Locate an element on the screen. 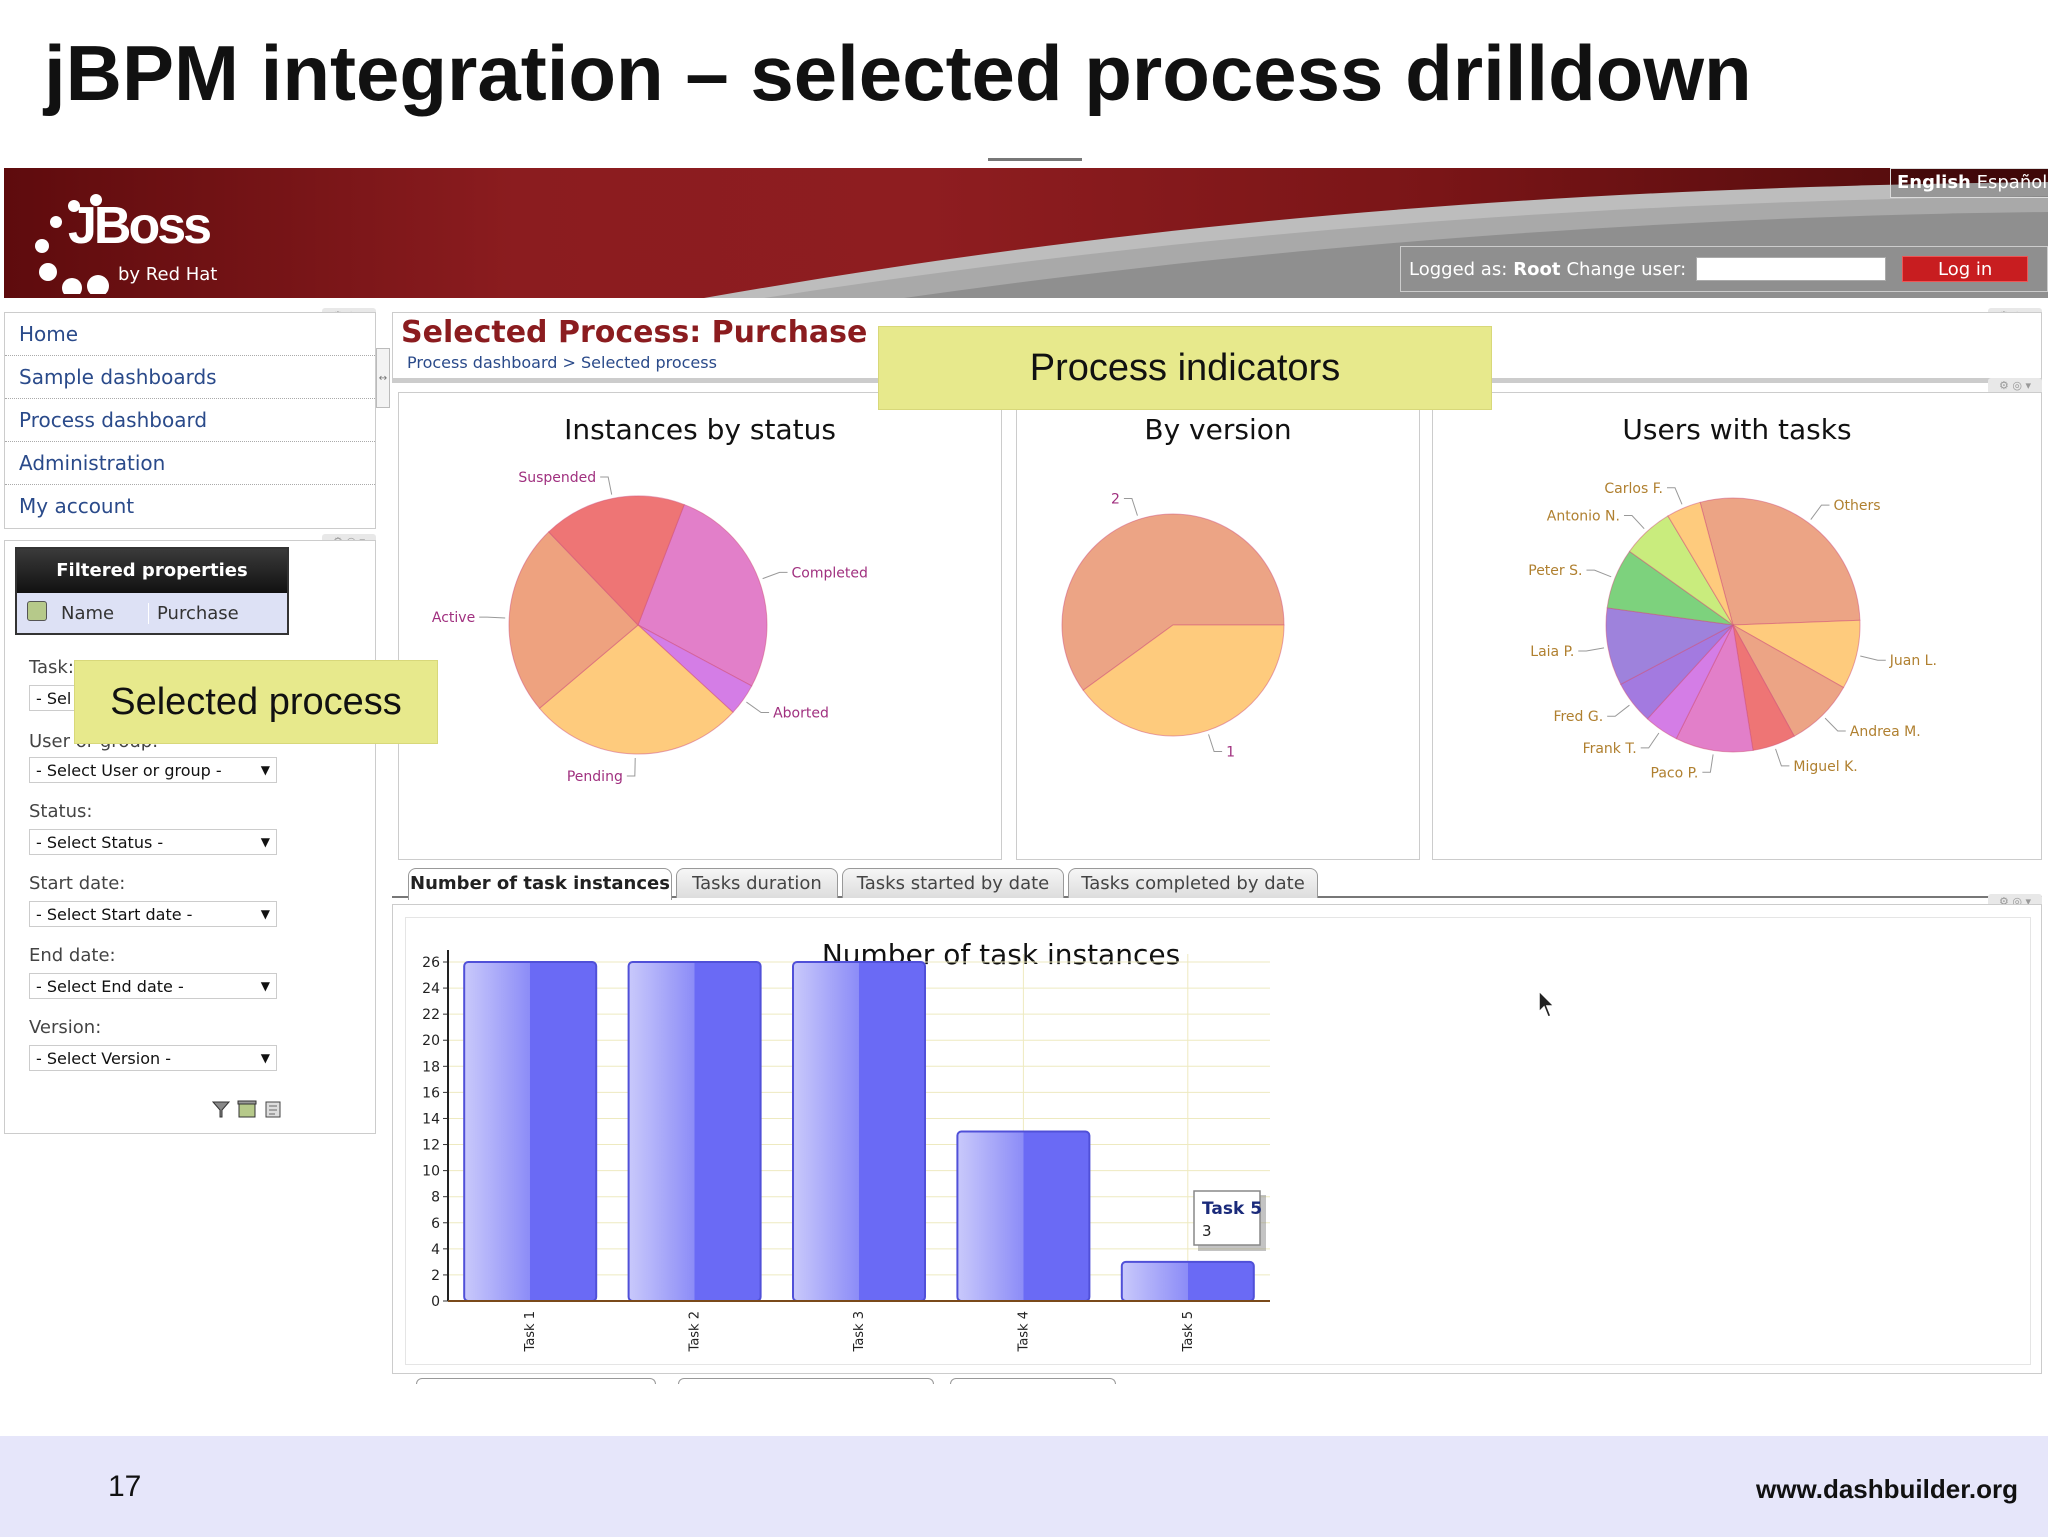  version-select: - Select Version - ▼ is located at coordinates (153, 1058).